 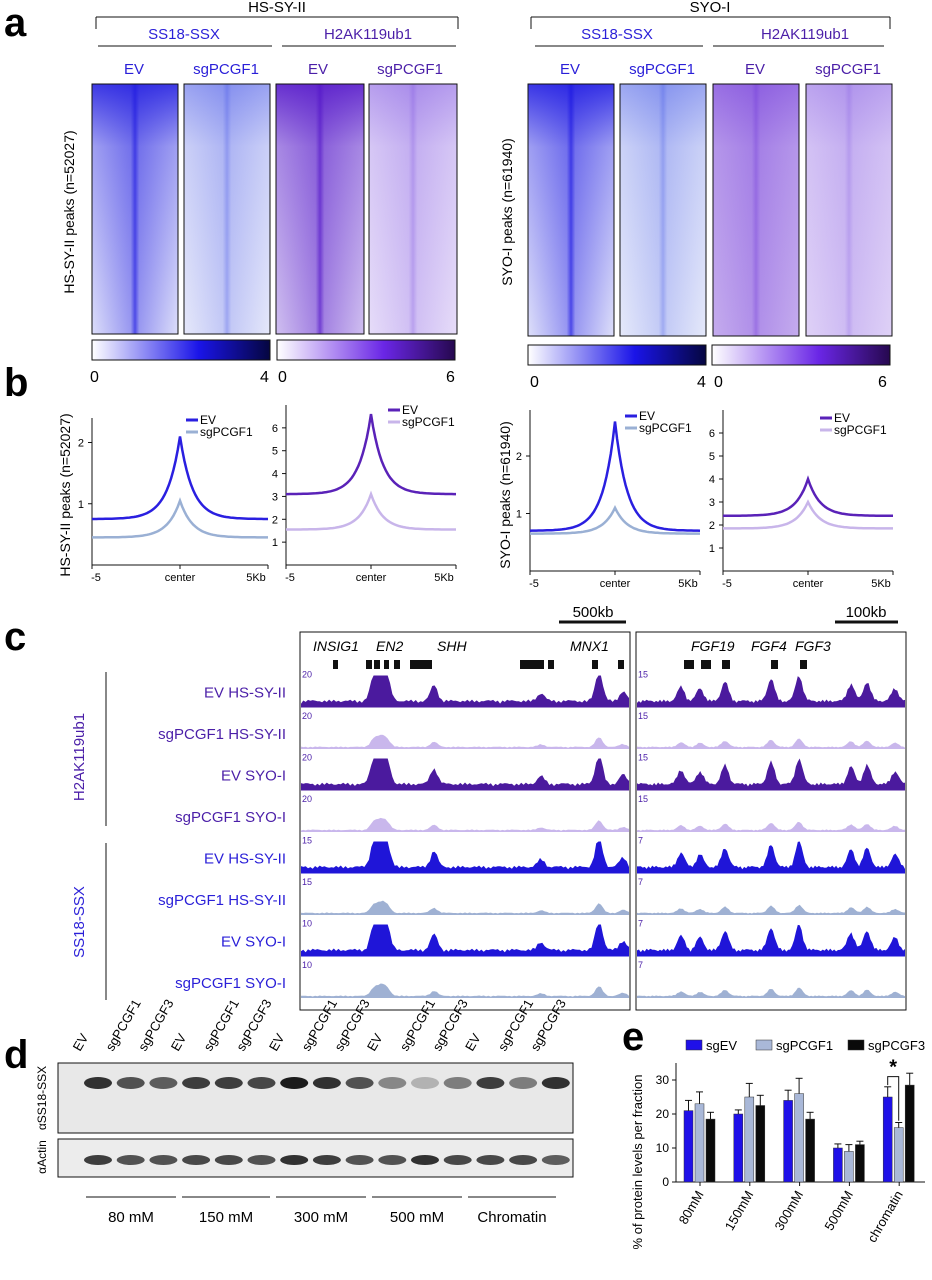 What do you see at coordinates (417, 1217) in the screenshot?
I see `fraction-label: 500 mM` at bounding box center [417, 1217].